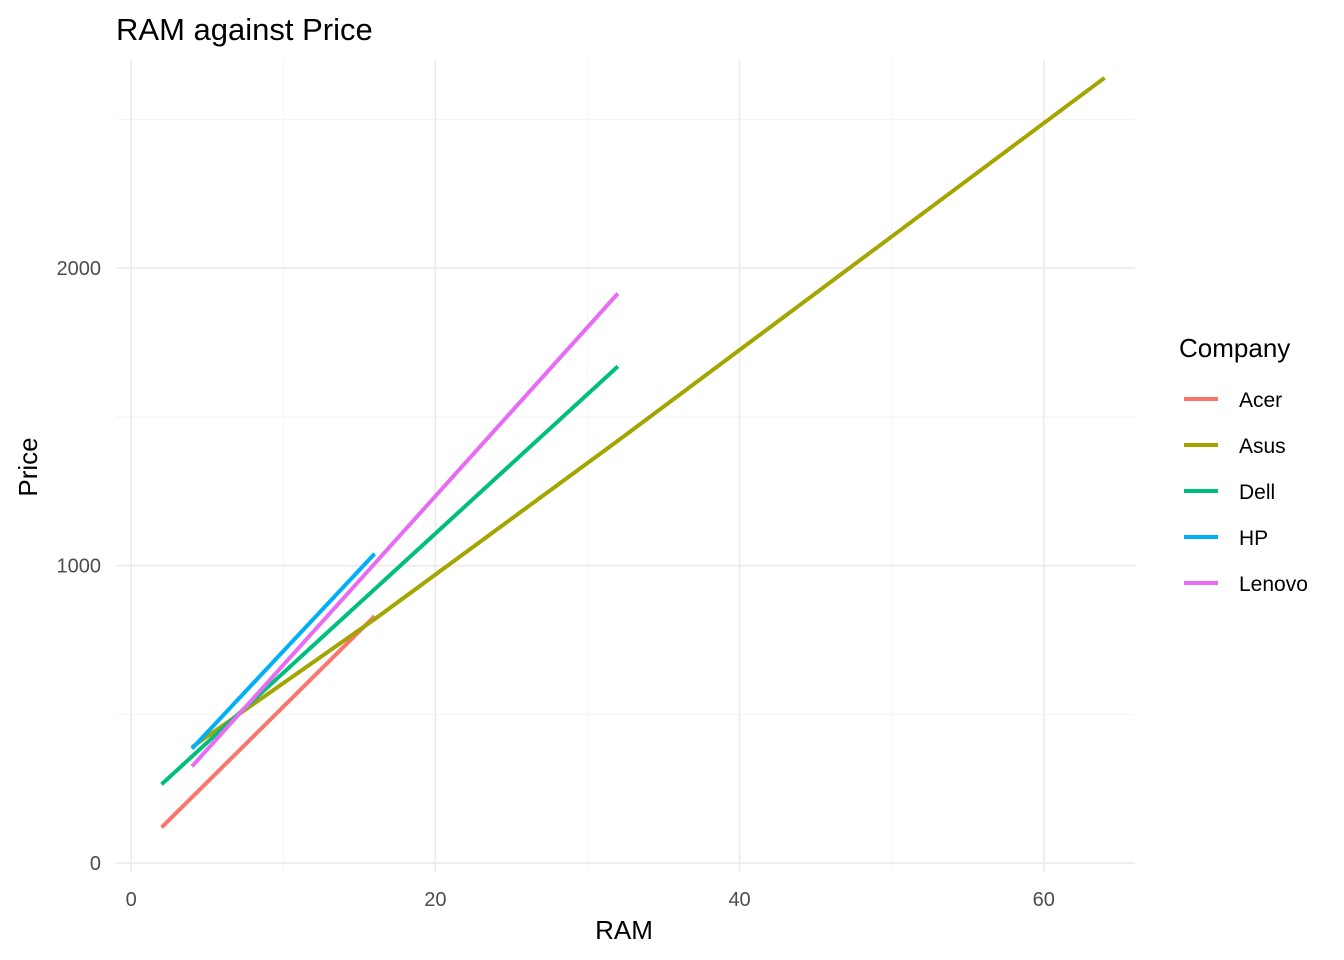 The image size is (1344, 960). I want to click on legend-label: HP, so click(1253, 538).